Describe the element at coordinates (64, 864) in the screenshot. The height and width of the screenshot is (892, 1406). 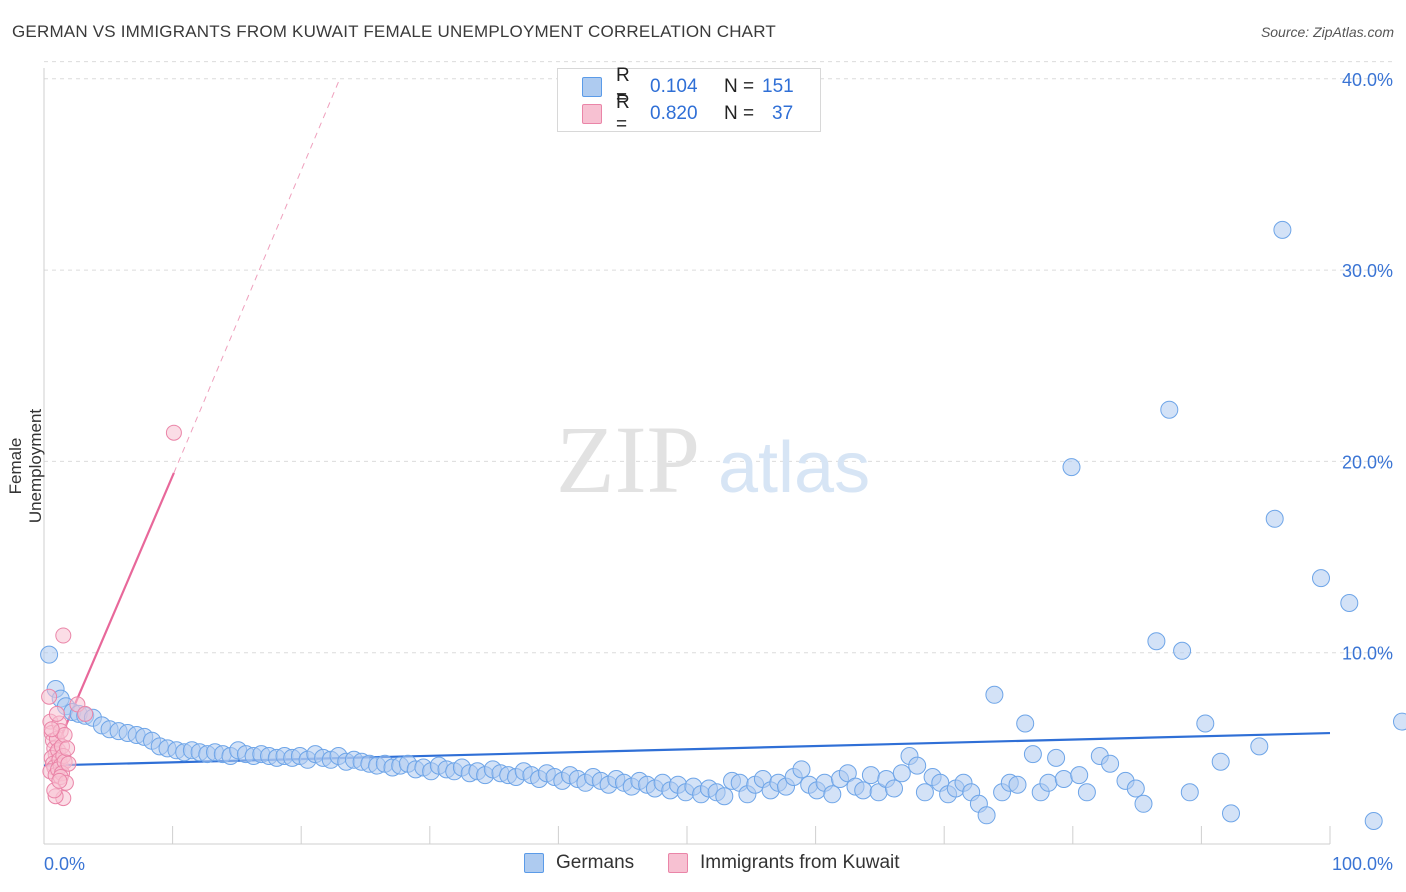
I see `x-tick-label: 0.0%` at that location.